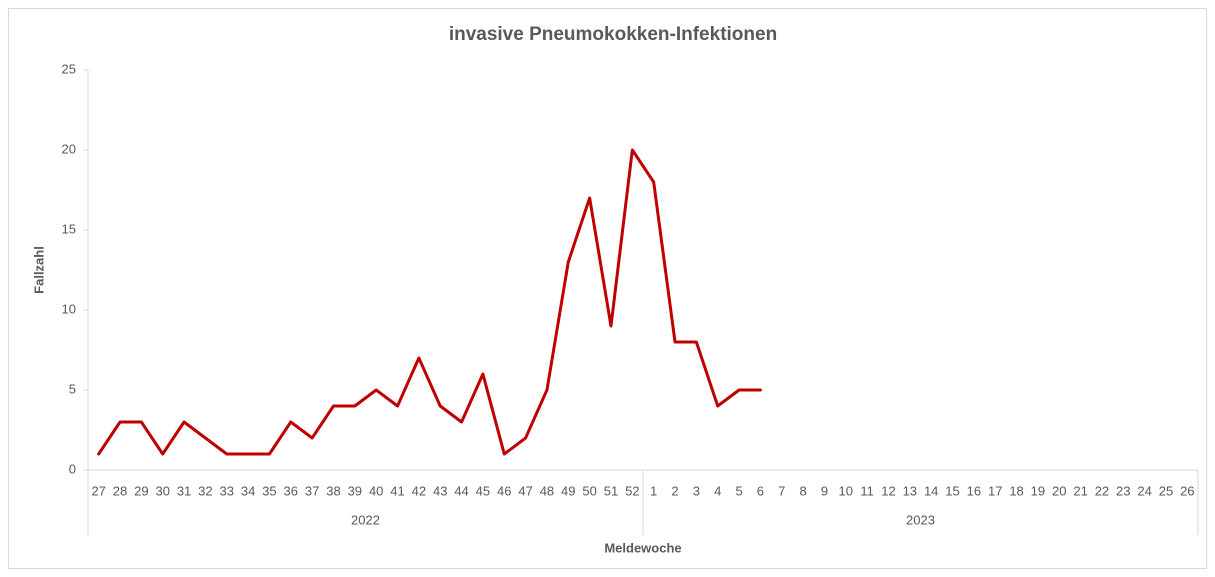 This screenshot has width=1215, height=577. What do you see at coordinates (653, 490) in the screenshot?
I see `x-tick-label: 1` at bounding box center [653, 490].